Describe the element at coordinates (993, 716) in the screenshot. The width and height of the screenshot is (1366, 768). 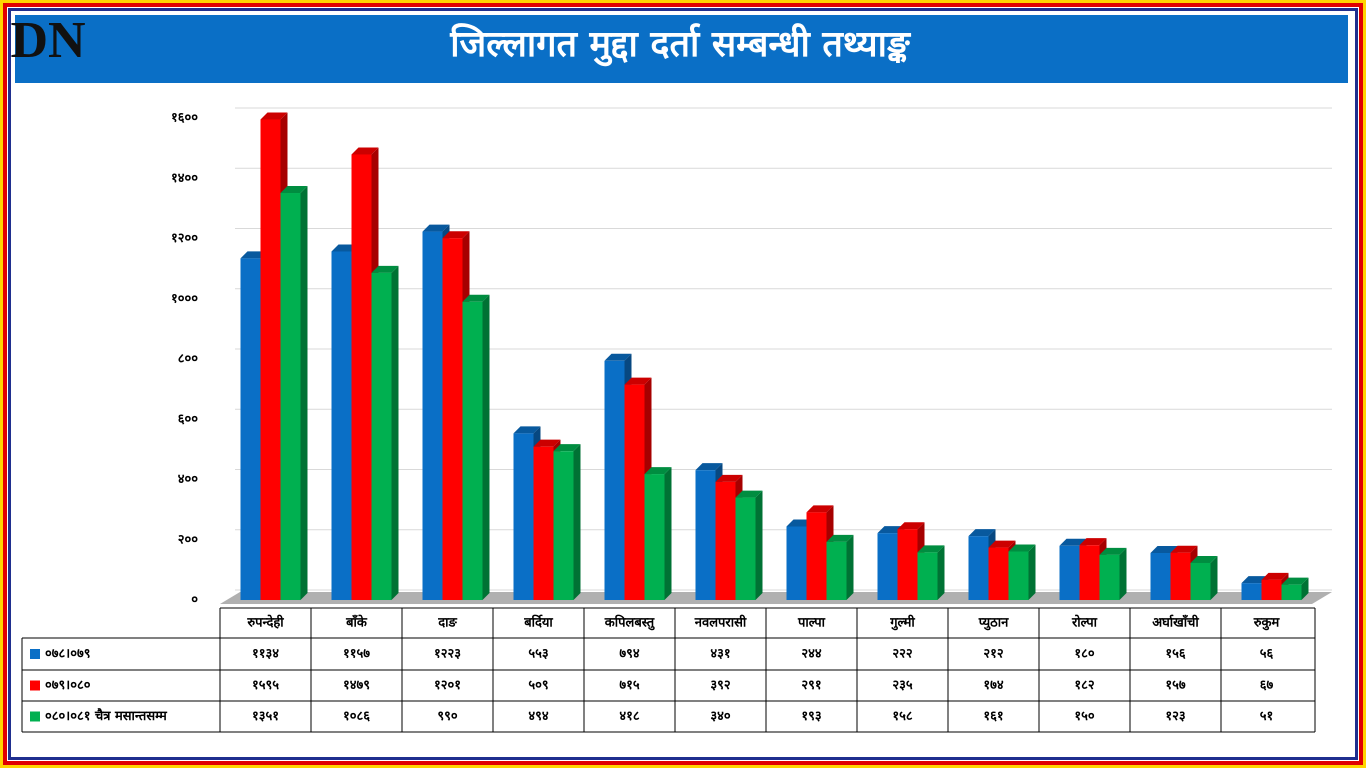
I see `value-label: १६१` at that location.